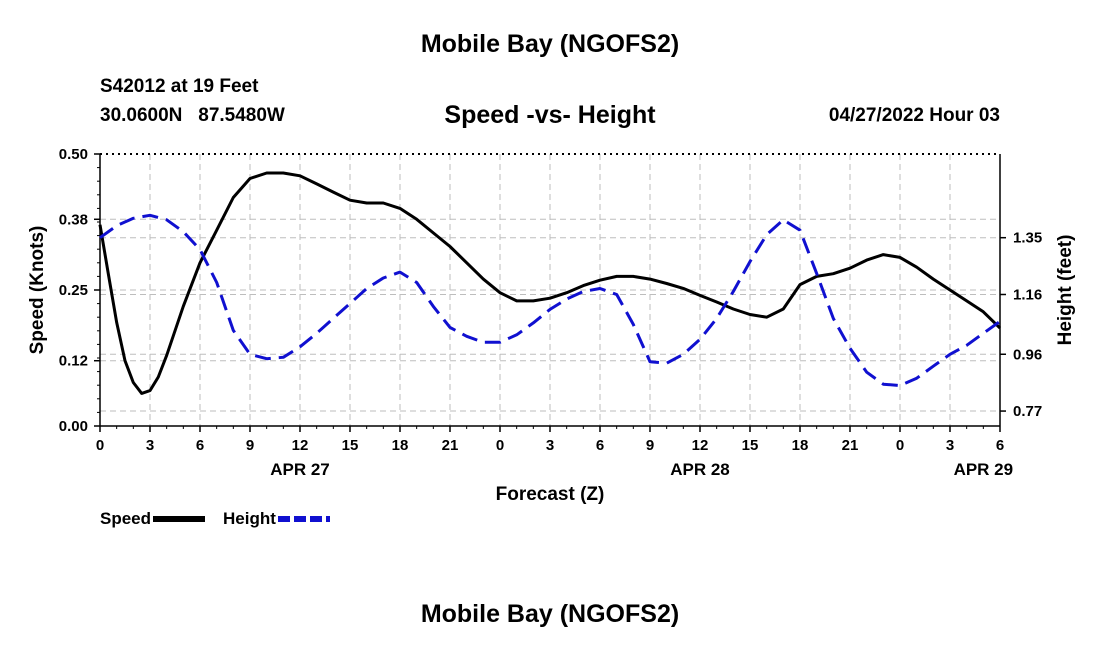 The image size is (1100, 650). What do you see at coordinates (37, 290) in the screenshot?
I see `y-axis-label: Speed (Knots)` at bounding box center [37, 290].